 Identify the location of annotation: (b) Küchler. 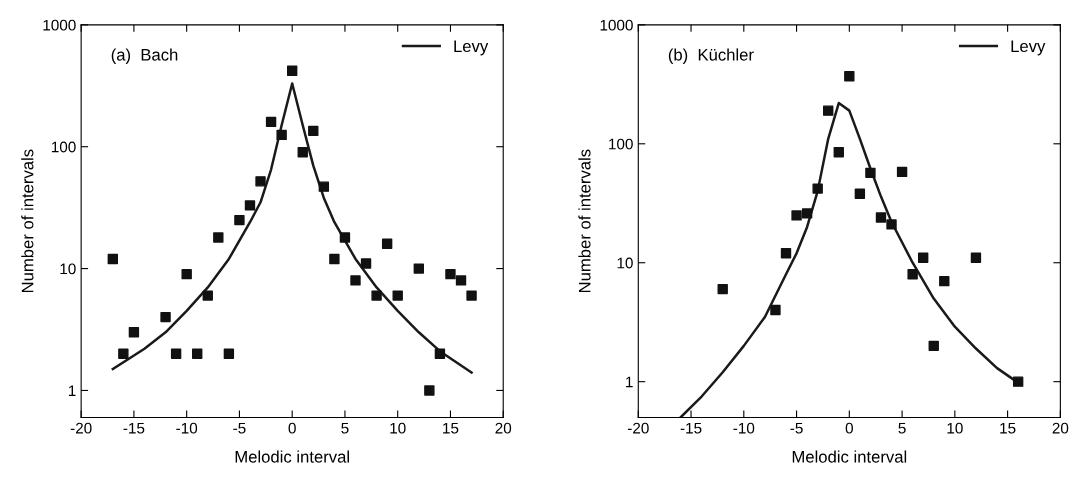
(711, 56).